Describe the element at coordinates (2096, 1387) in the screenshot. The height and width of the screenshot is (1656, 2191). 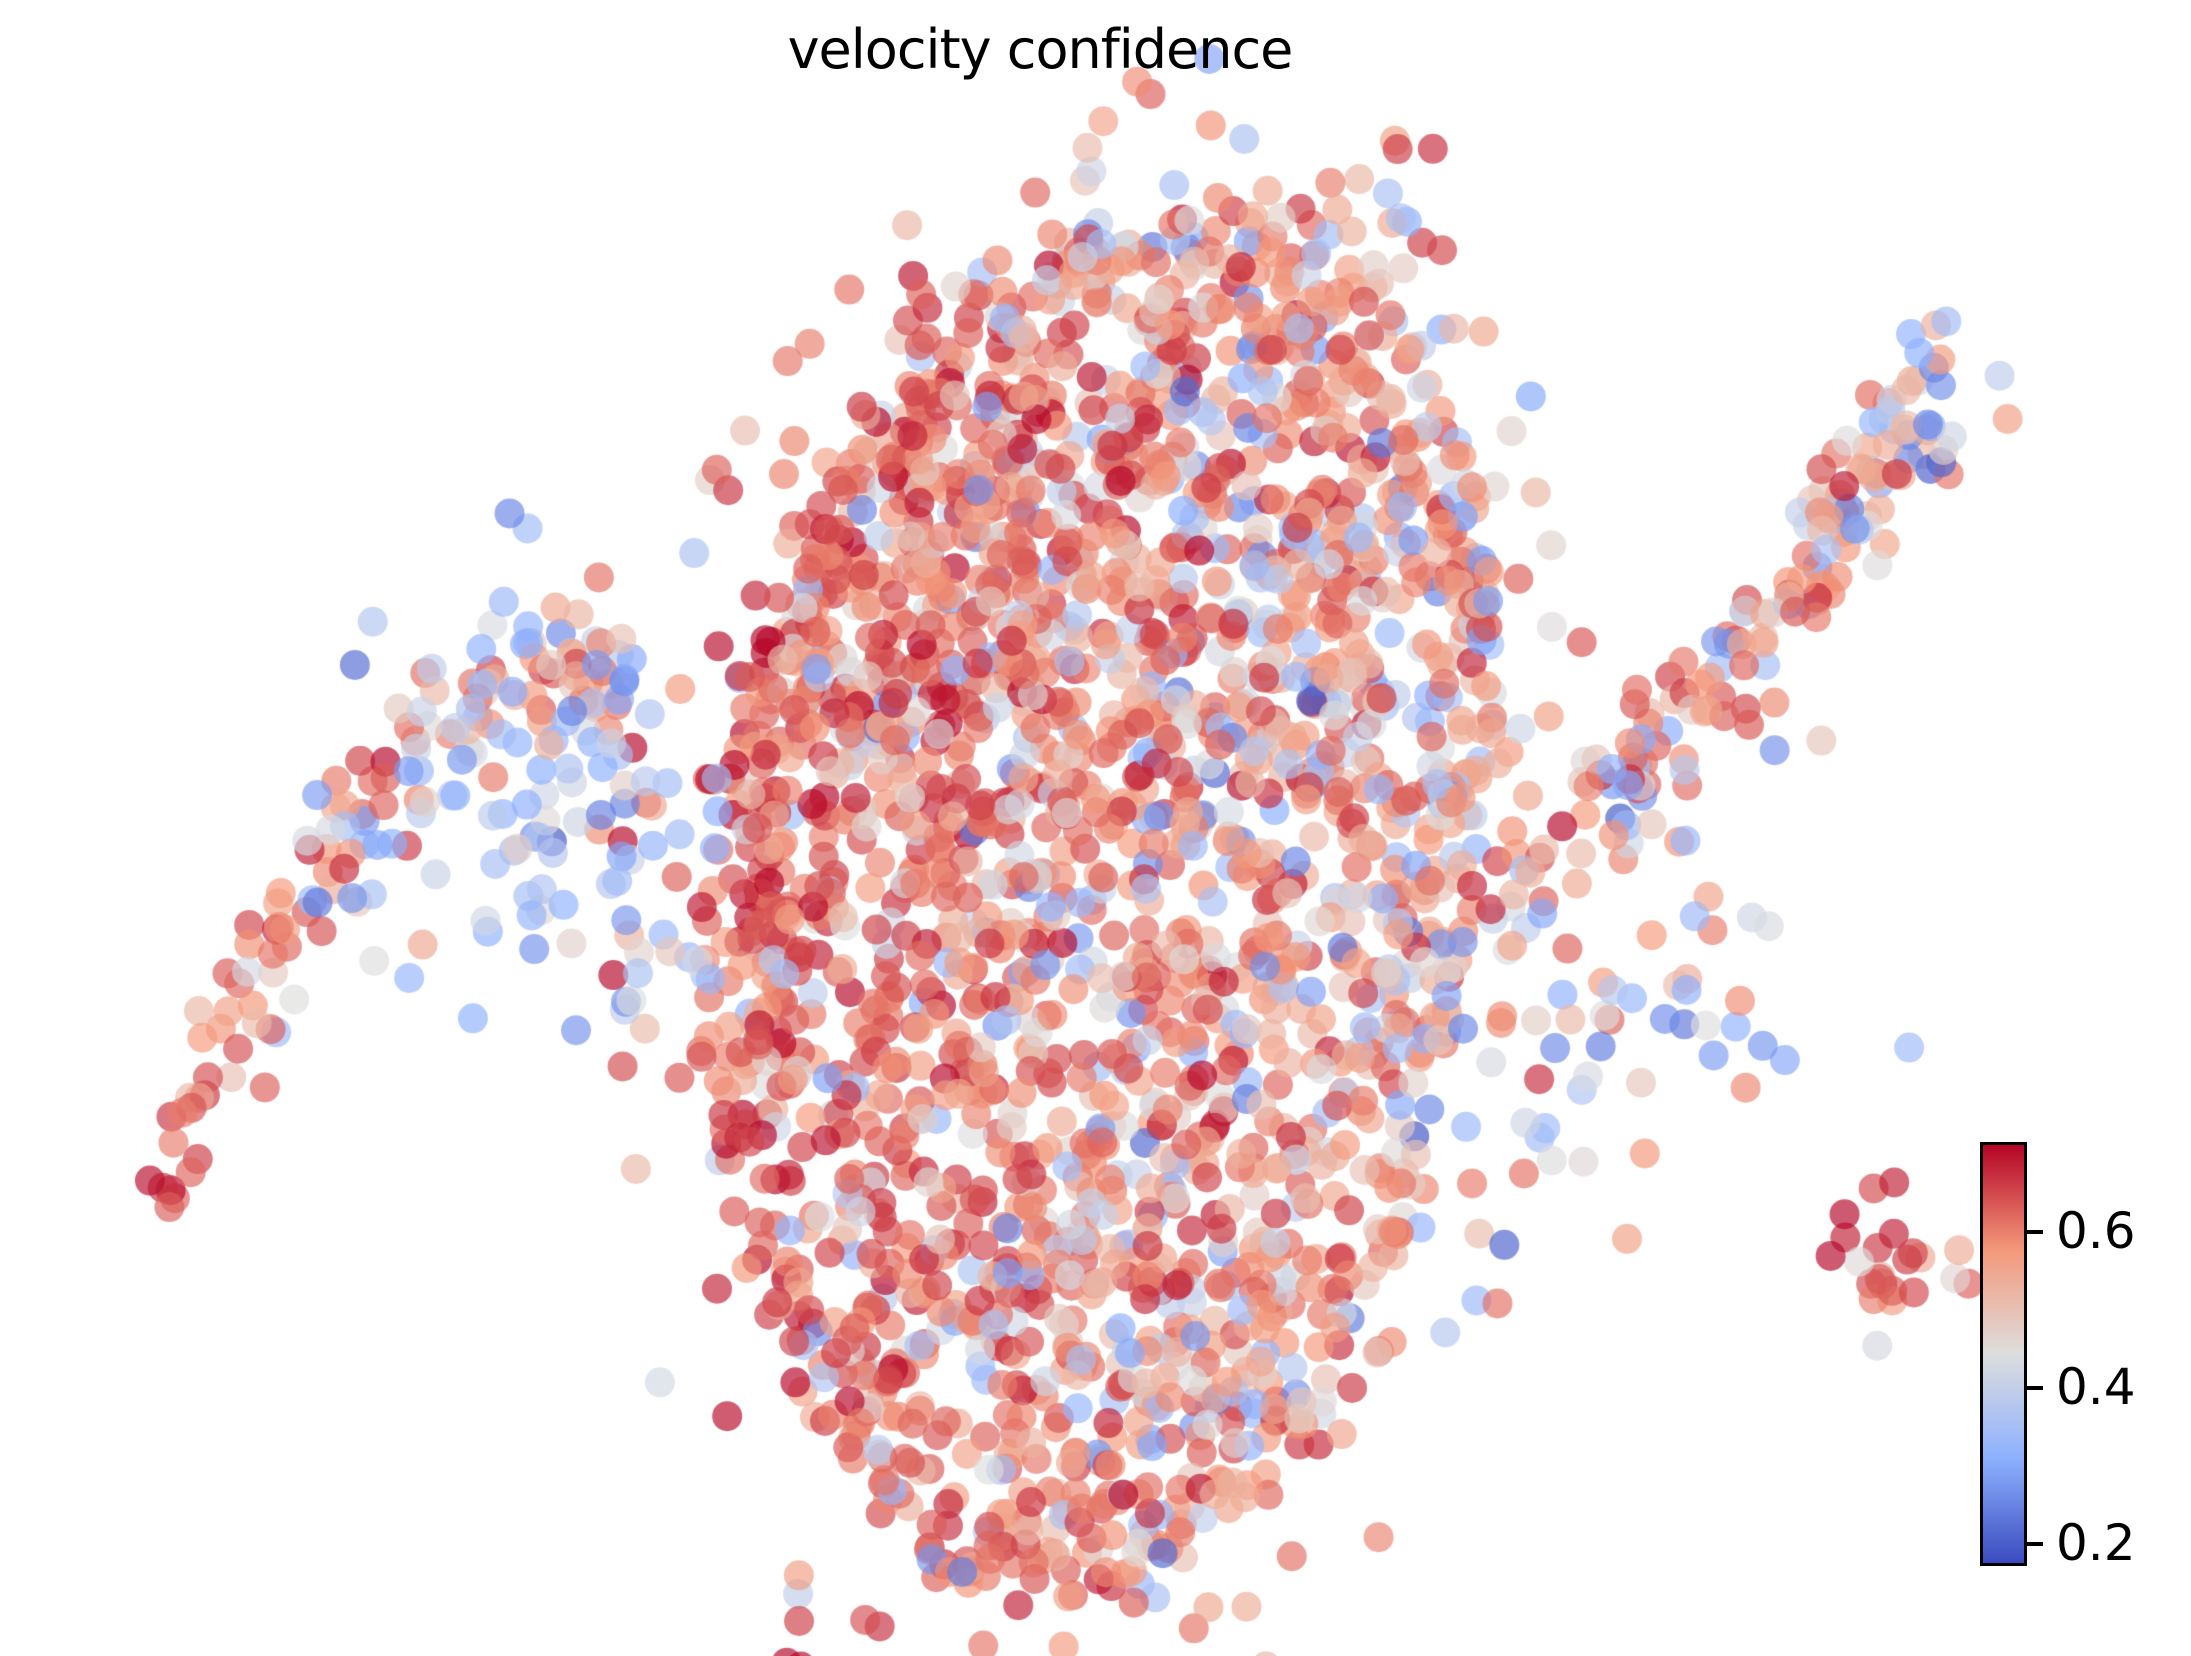
I see `colorbar-tick-label: 0.4` at that location.